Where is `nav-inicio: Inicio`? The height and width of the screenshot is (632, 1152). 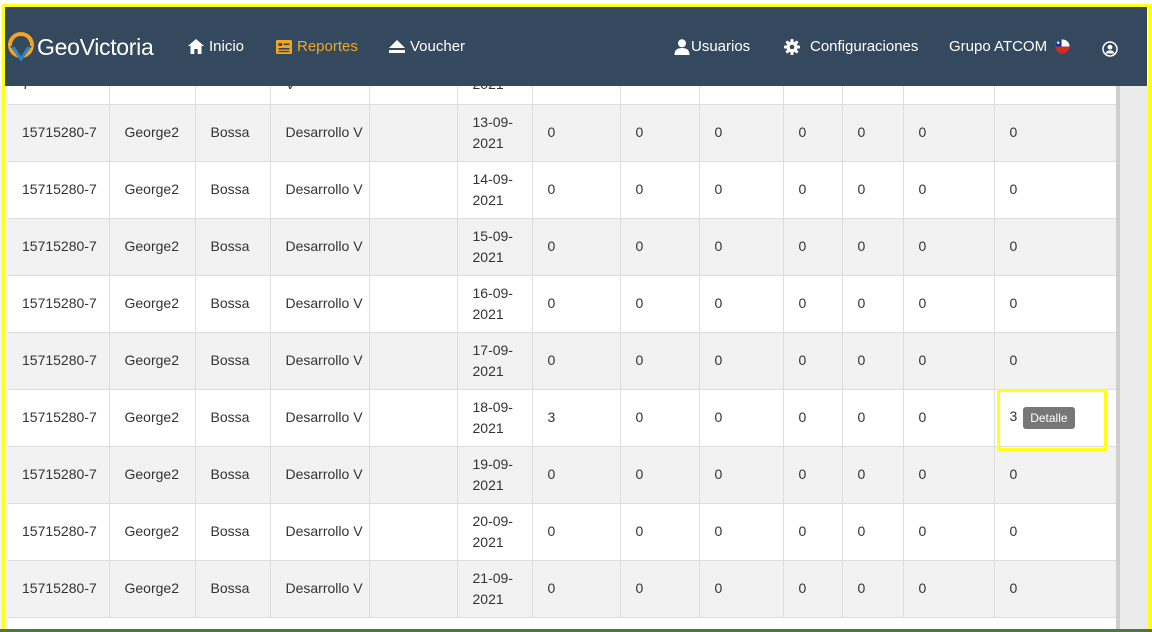 nav-inicio: Inicio is located at coordinates (216, 46).